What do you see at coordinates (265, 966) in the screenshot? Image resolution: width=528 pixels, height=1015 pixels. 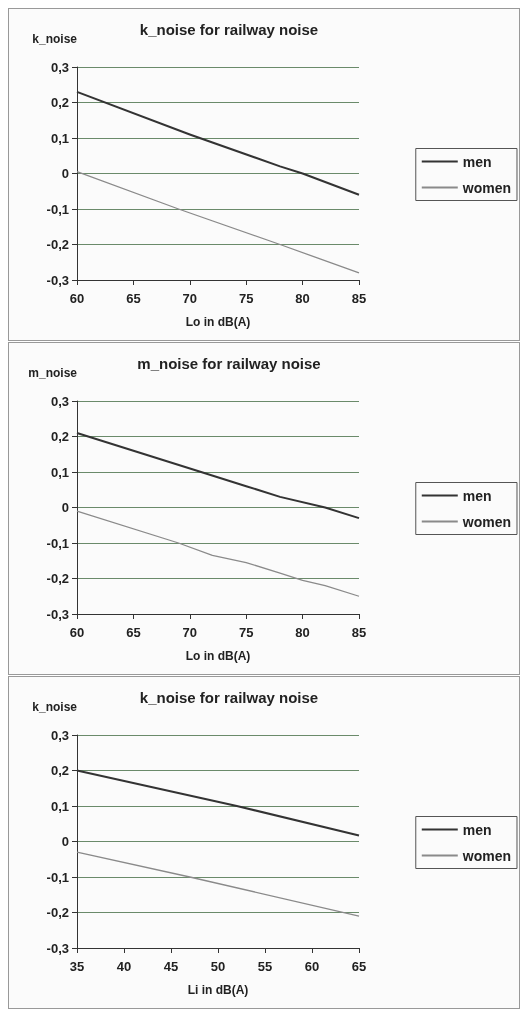 I see `x-tick-label: 55` at bounding box center [265, 966].